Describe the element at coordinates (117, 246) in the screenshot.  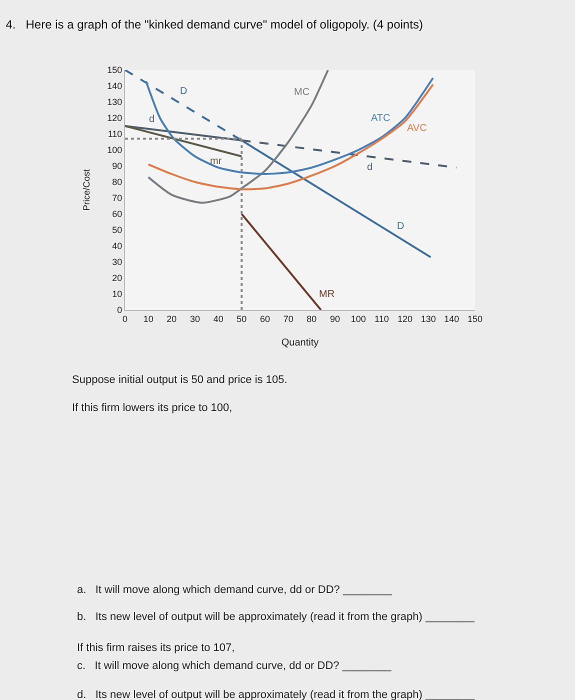
I see `y-tick-label: 40` at that location.